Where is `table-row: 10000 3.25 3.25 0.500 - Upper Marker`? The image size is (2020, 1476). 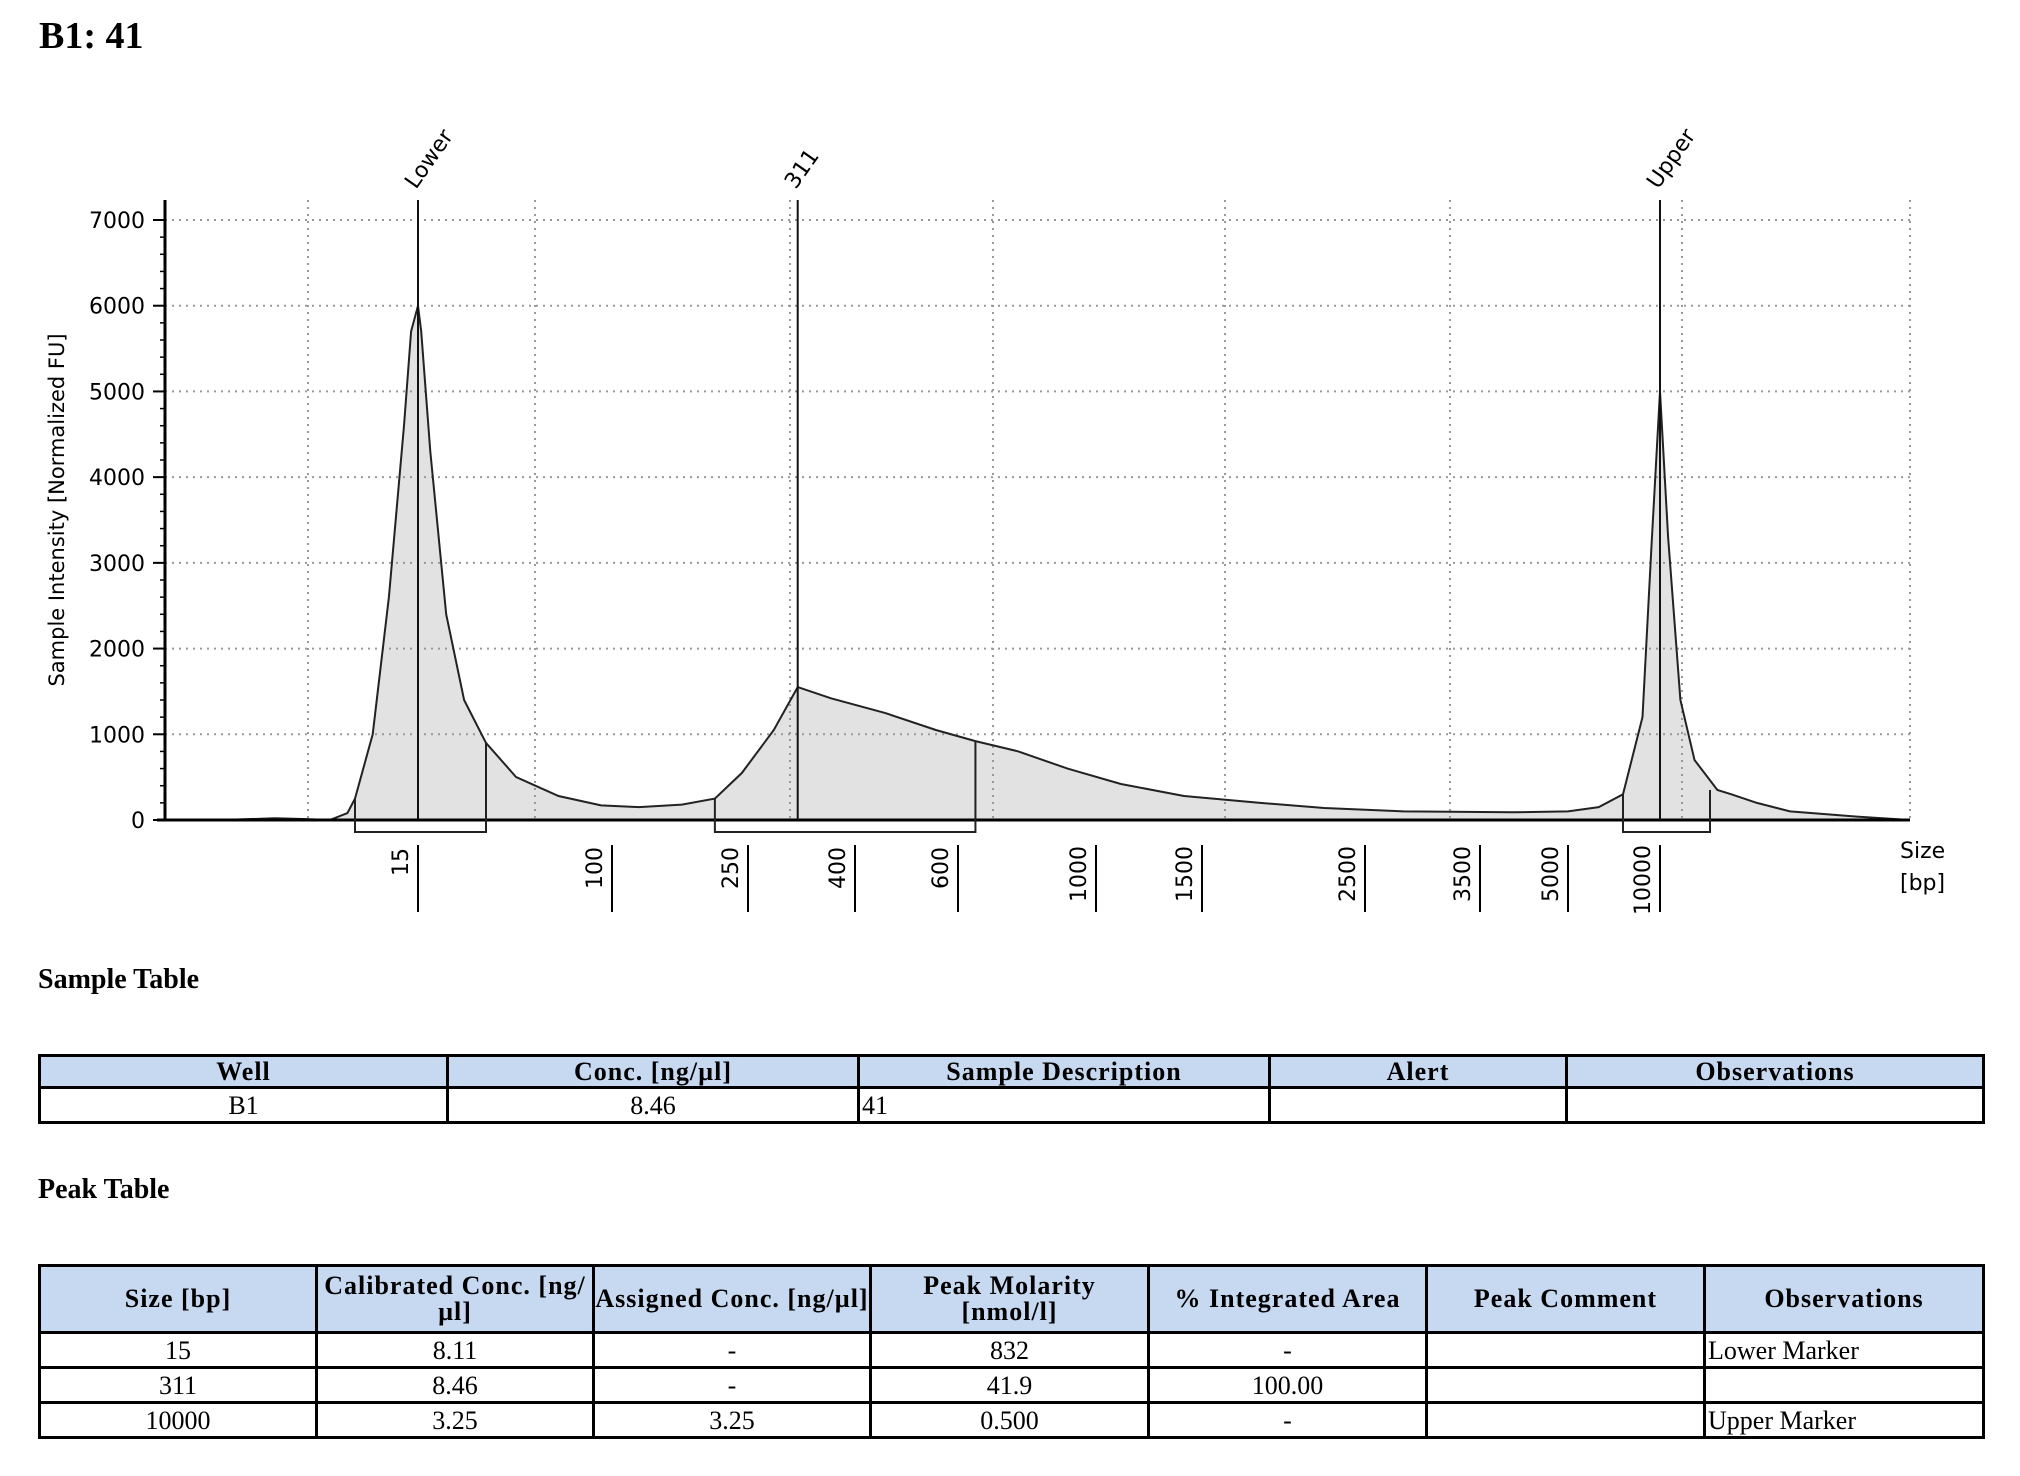
table-row: 10000 3.25 3.25 0.500 - Upper Marker is located at coordinates (1011, 1420).